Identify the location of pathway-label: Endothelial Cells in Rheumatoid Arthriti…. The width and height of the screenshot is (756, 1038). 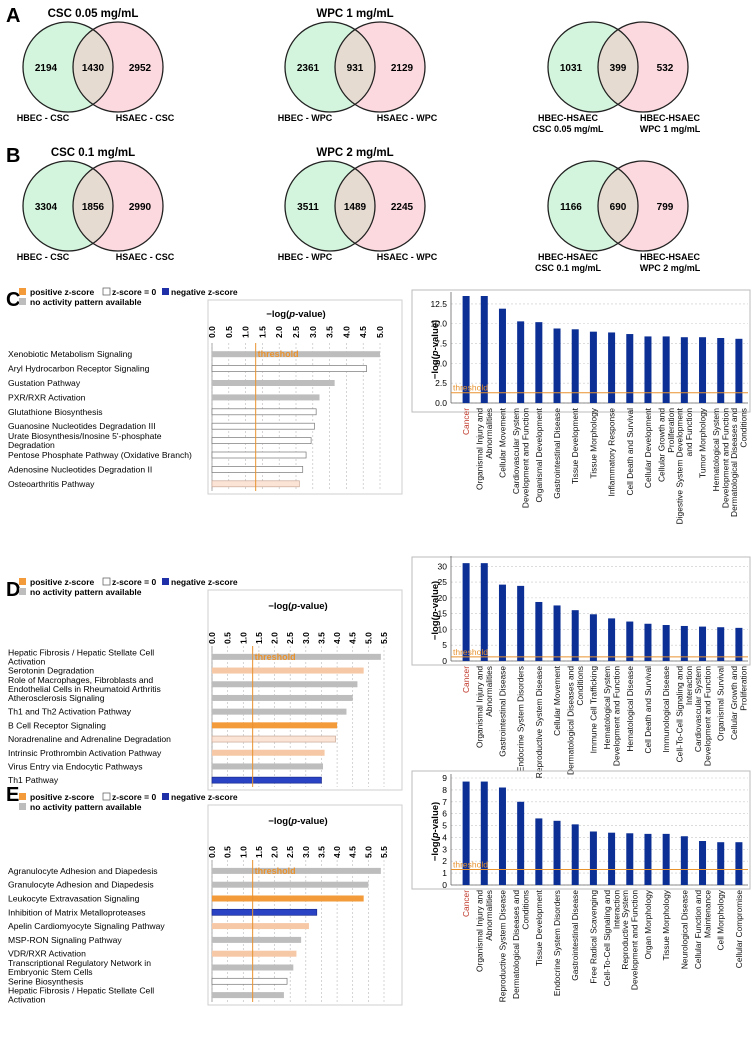
(84, 689).